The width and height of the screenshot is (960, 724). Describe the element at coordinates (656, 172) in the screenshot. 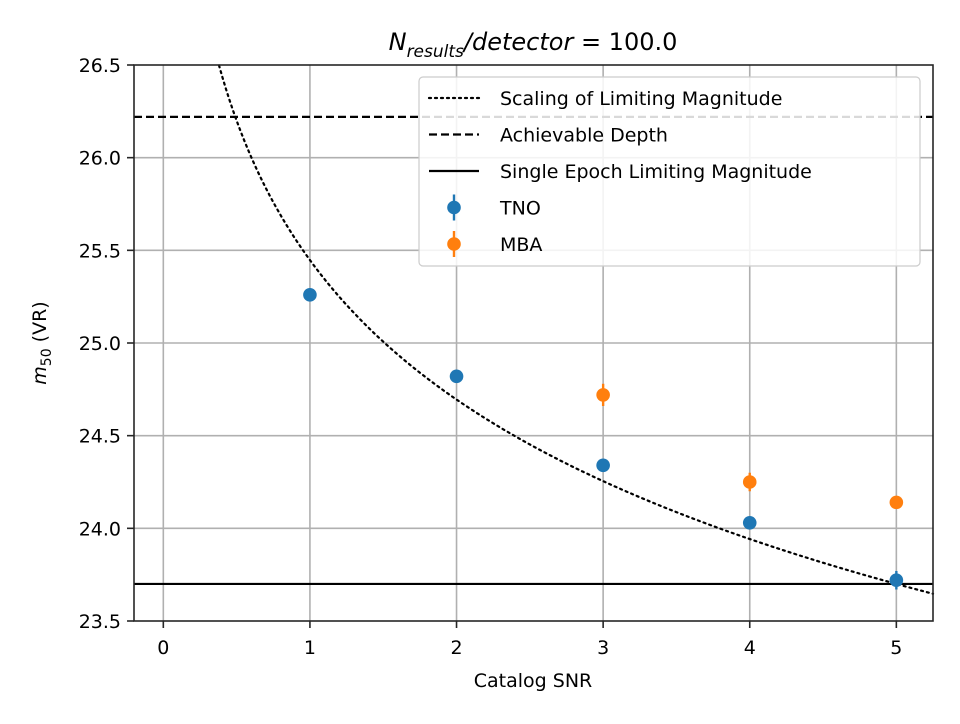

I see `legend-label: Single Epoch Limiting Magnitude` at that location.